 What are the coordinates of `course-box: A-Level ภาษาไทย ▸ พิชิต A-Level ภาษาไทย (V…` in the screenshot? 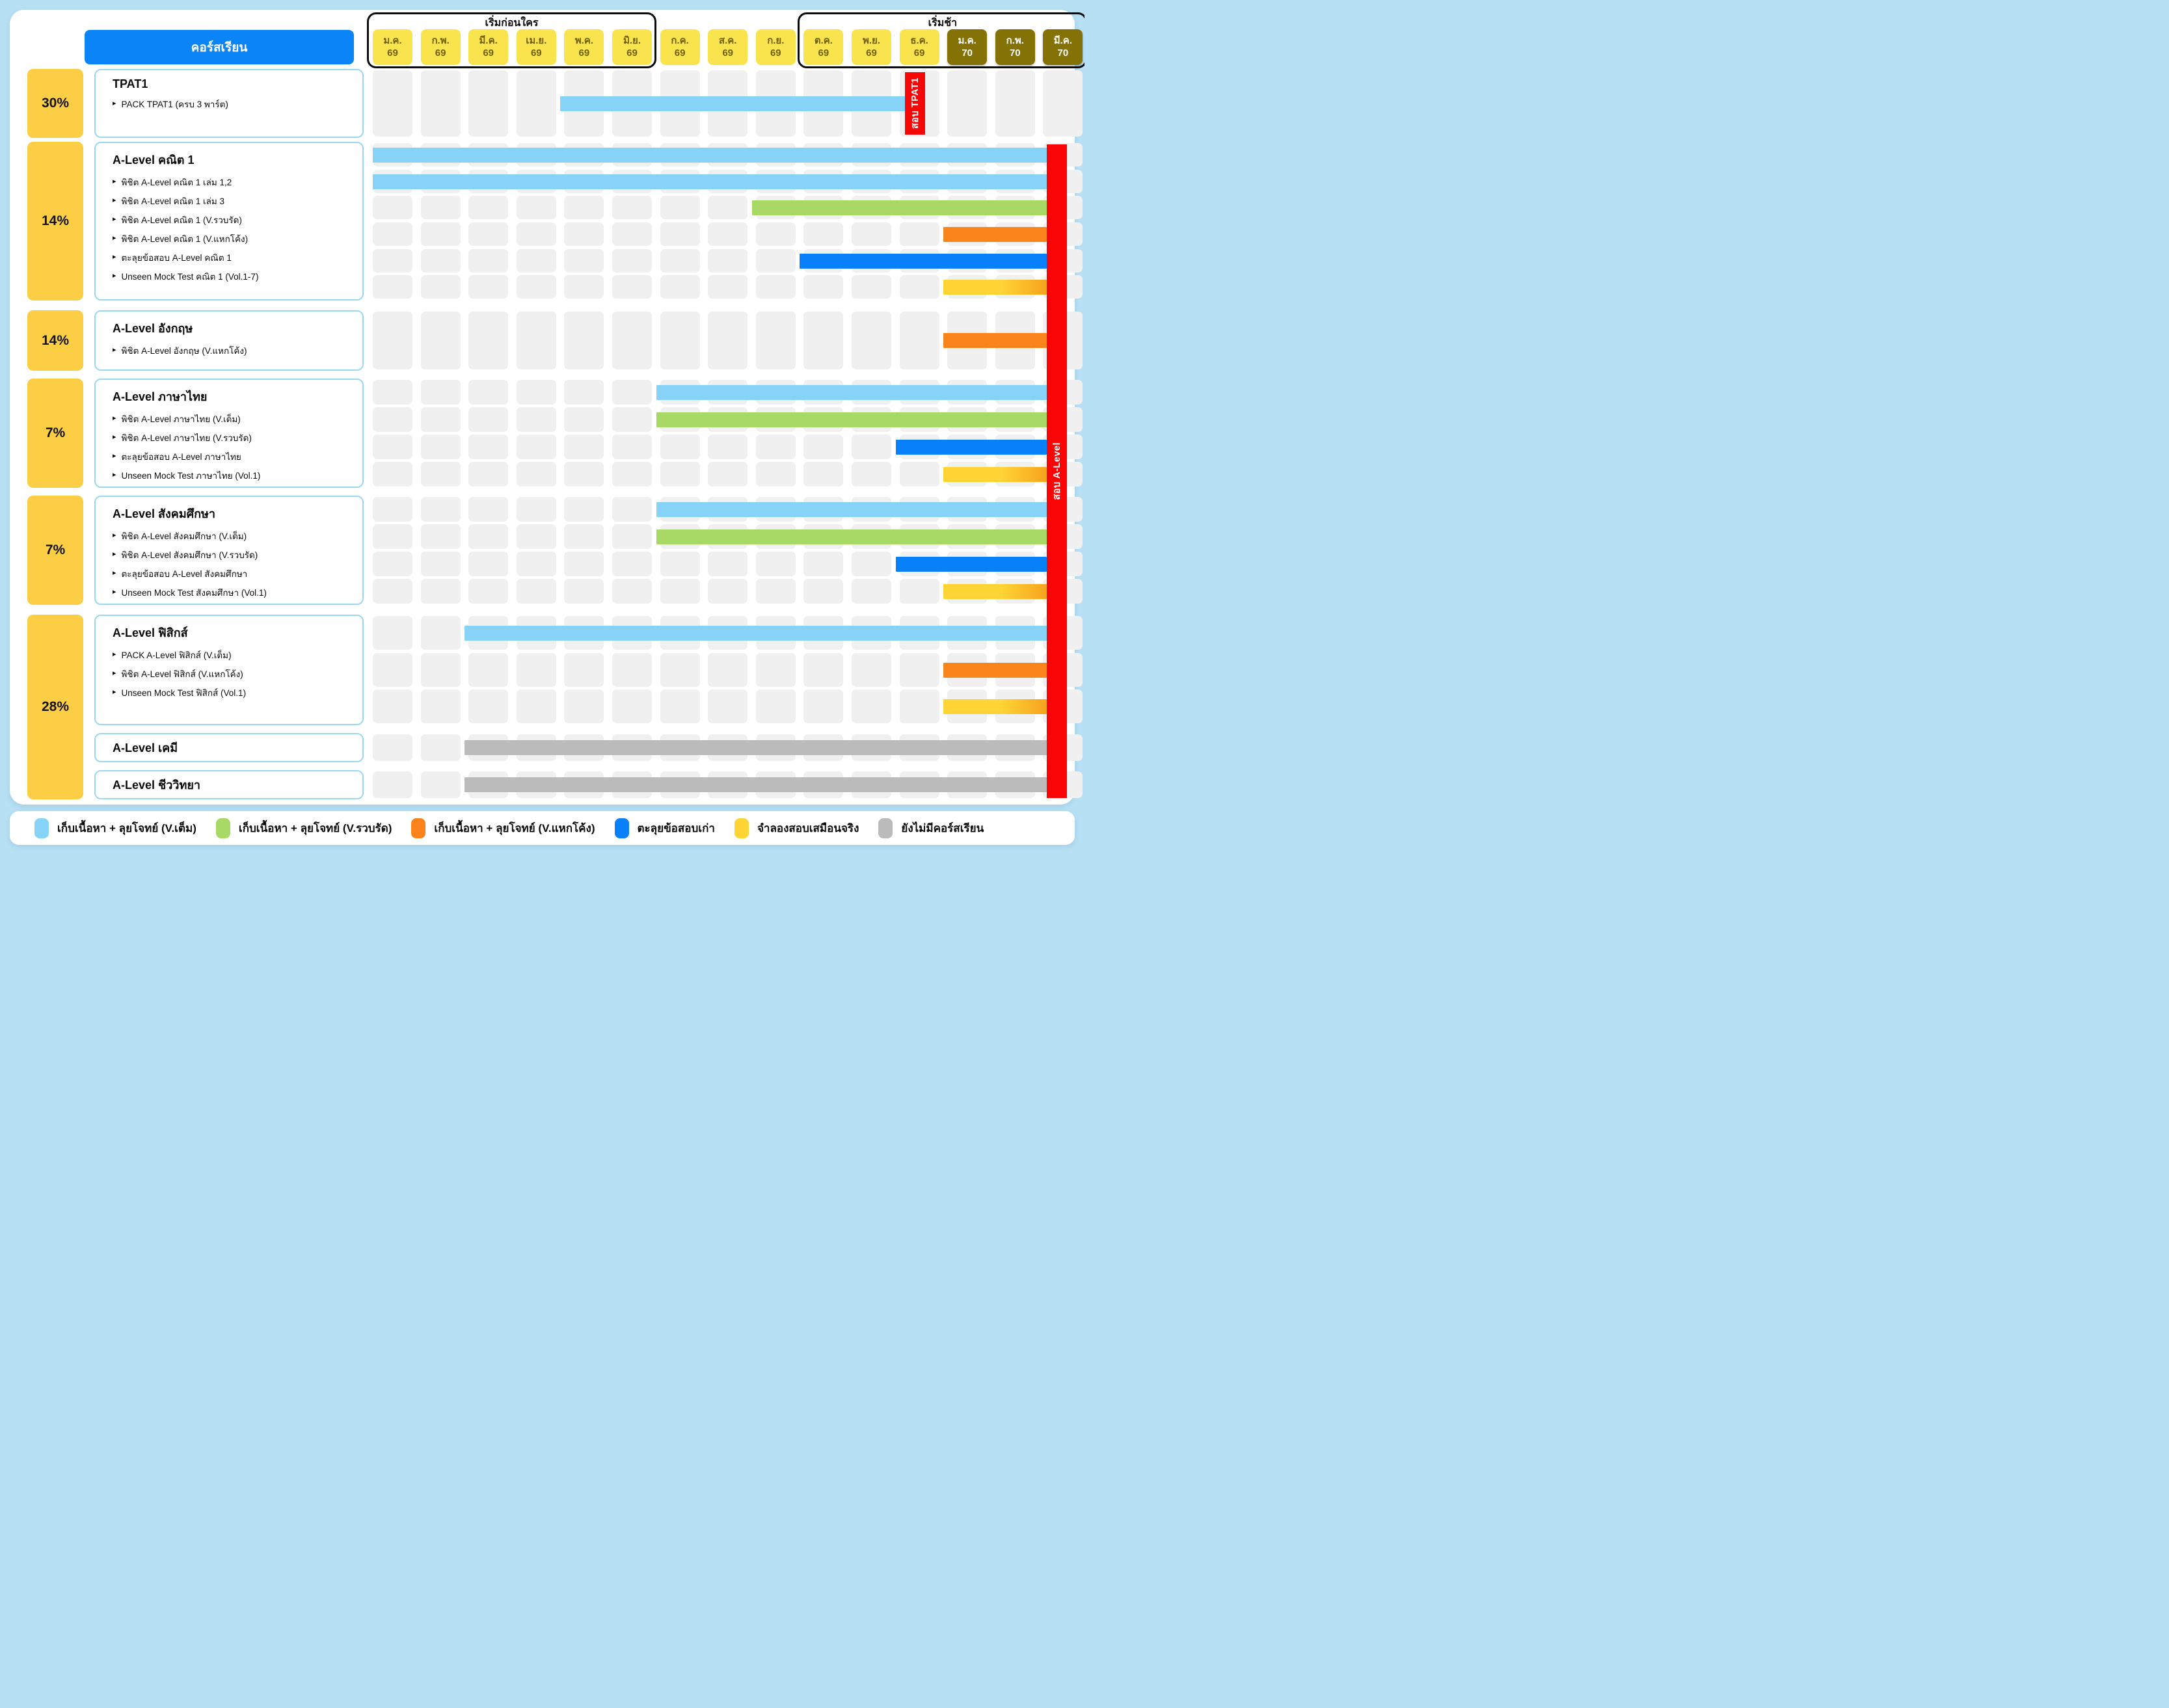 It's located at (229, 434).